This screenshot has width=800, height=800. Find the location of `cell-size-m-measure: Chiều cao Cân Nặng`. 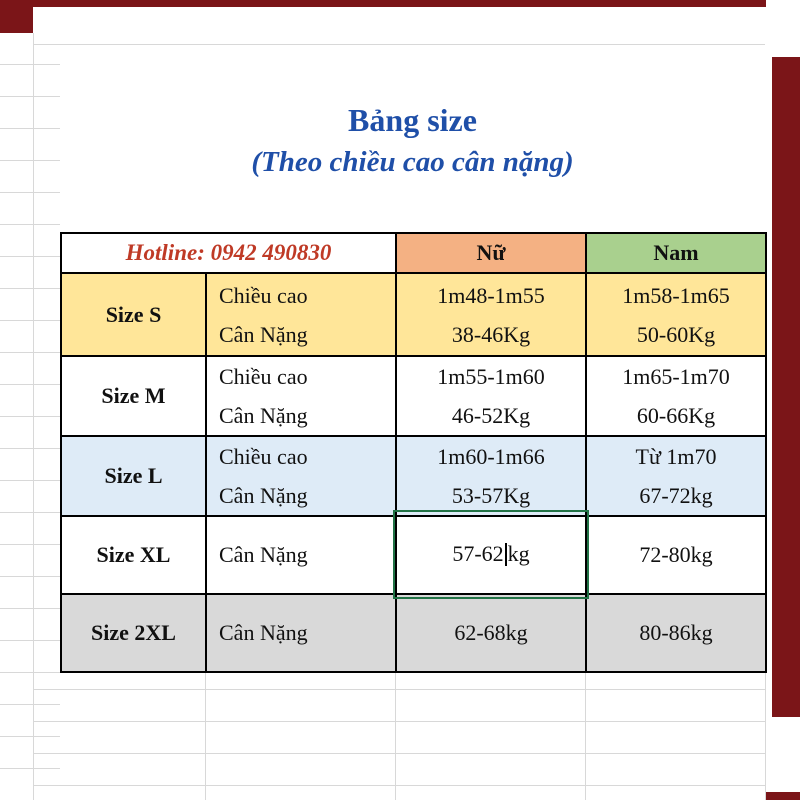

cell-size-m-measure: Chiều cao Cân Nặng is located at coordinates (301, 396).